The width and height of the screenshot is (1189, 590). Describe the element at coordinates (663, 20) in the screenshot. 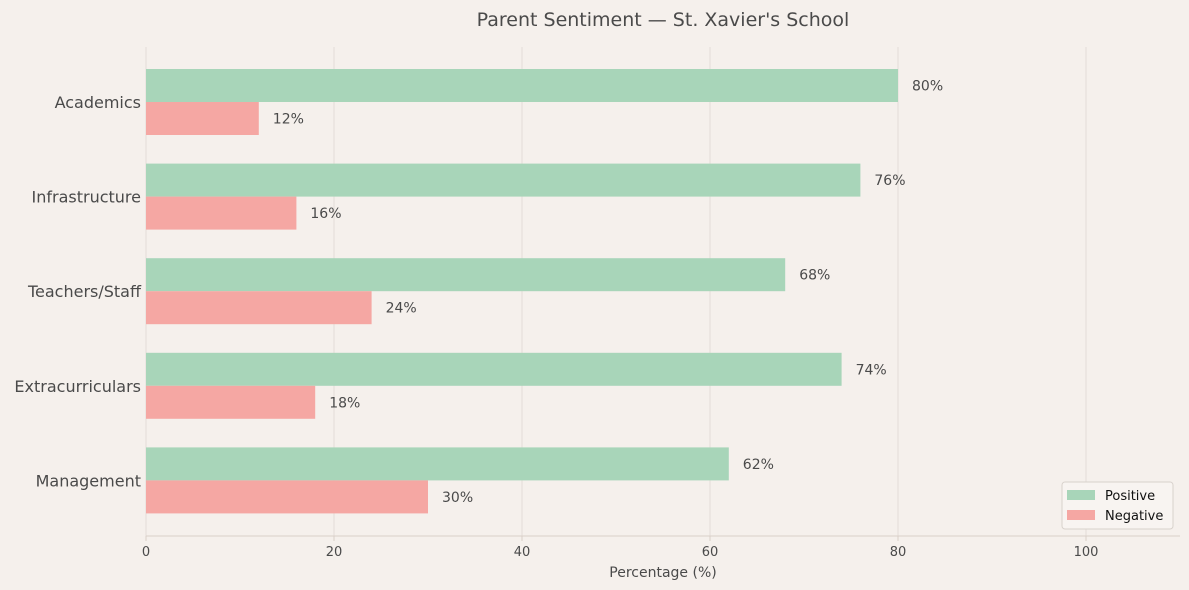

I see `chart-title: Parent Sentiment — St. Xavier's School` at that location.